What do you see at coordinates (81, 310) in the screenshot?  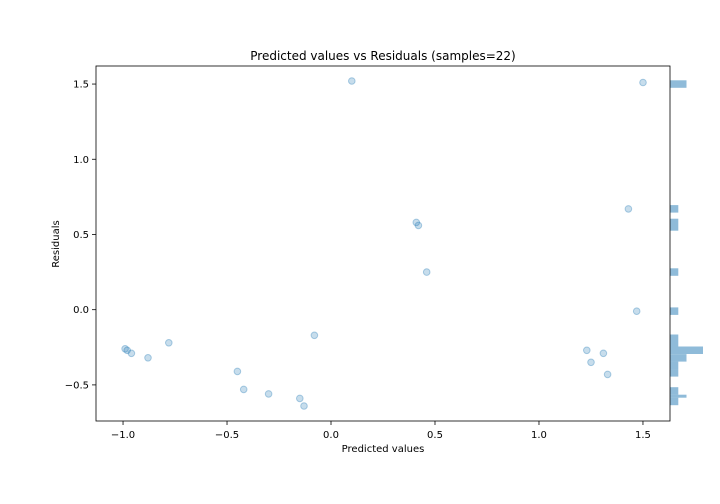 I see `y-tick-label-1: 0.0` at bounding box center [81, 310].